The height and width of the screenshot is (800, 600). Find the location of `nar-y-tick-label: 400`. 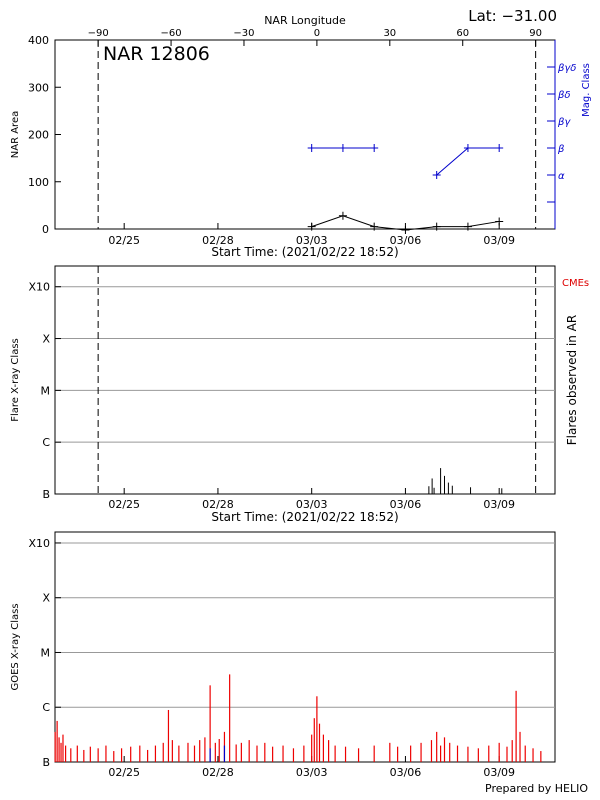

nar-y-tick-label: 400 is located at coordinates (38, 40).